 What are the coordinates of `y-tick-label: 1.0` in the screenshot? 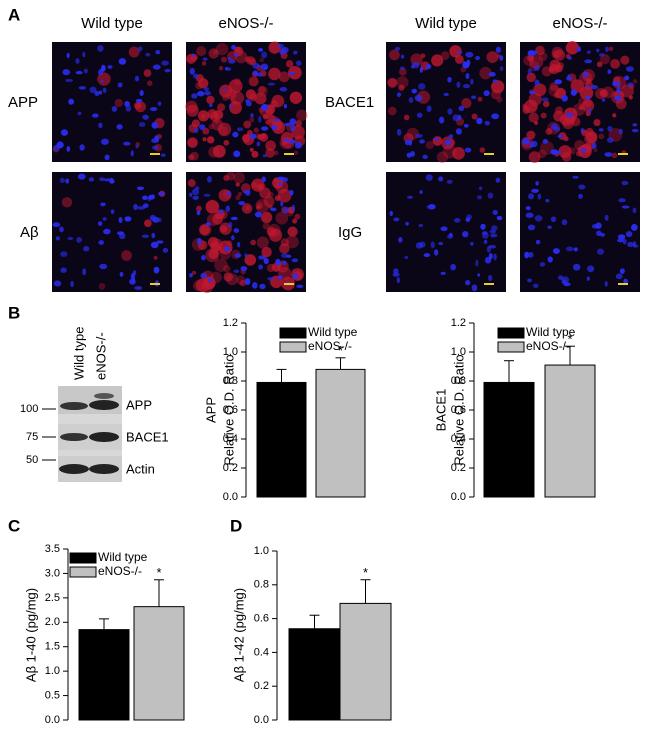 It's located at (230, 352).